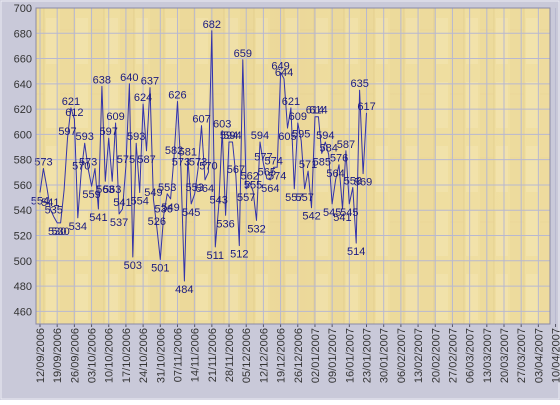  I want to click on data-label: 617, so click(366, 107).